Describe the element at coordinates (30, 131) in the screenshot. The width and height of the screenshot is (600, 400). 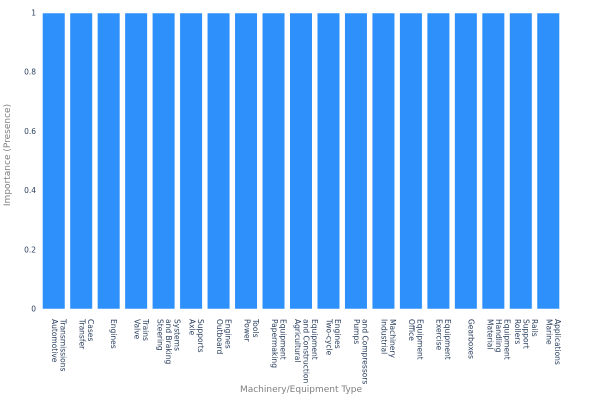
I see `y-tick-label: 0.6` at that location.